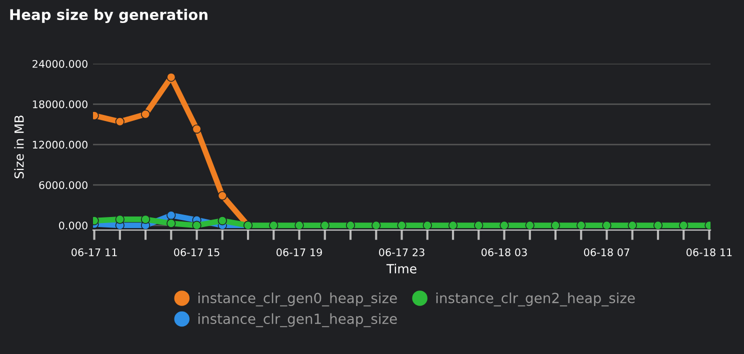 Image resolution: width=744 pixels, height=354 pixels. Describe the element at coordinates (19, 147) in the screenshot. I see `y-axis-title: Size in MB` at that location.